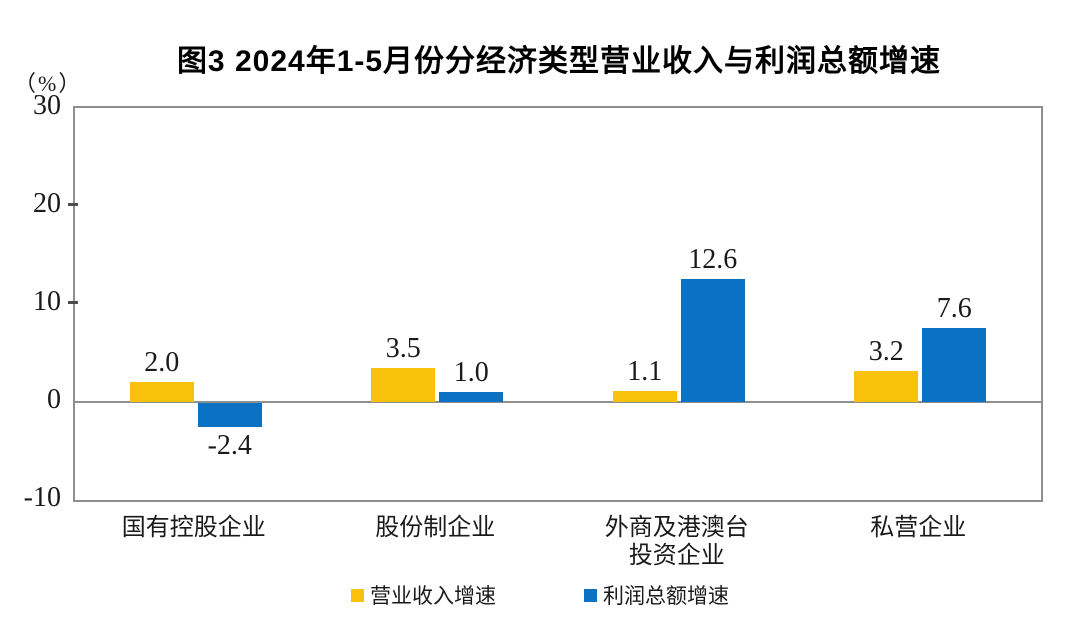 The image size is (1080, 619). I want to click on bar-value-label: 7.6, so click(954, 308).